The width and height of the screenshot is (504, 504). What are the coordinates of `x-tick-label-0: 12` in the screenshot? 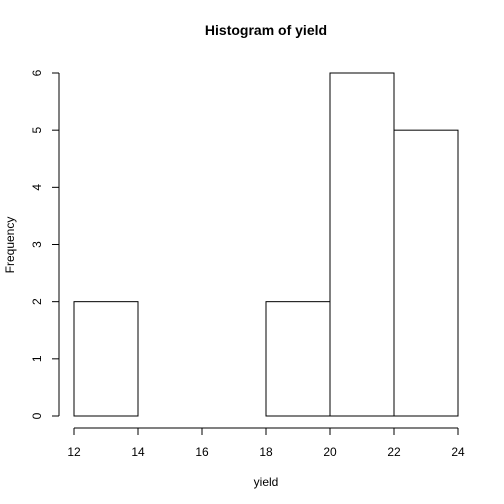 It's located at (74, 452).